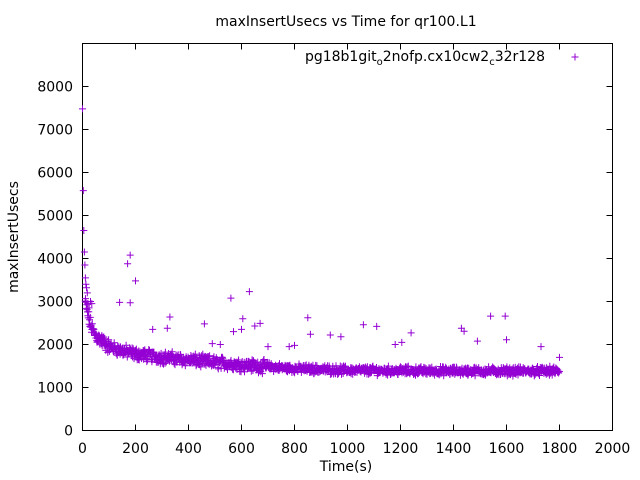 The height and width of the screenshot is (480, 640). I want to click on x-tick-label: 400, so click(188, 449).